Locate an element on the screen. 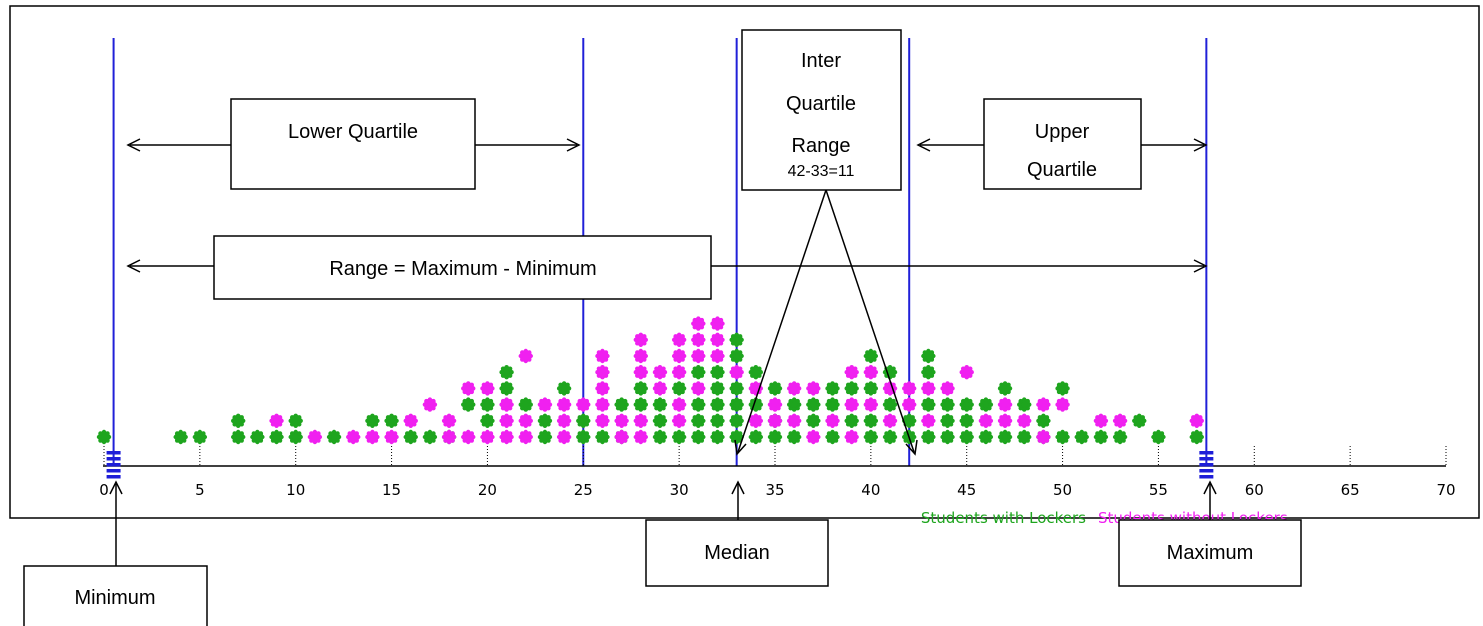 The height and width of the screenshot is (626, 1483). iqr-box is located at coordinates (821, 110).